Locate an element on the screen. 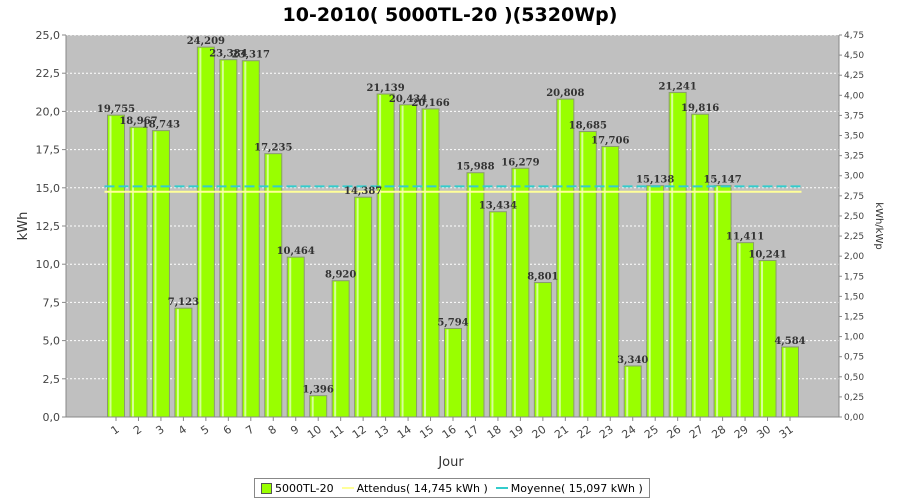 The width and height of the screenshot is (900, 500). y-tick-label: 22,5 is located at coordinates (48, 73).